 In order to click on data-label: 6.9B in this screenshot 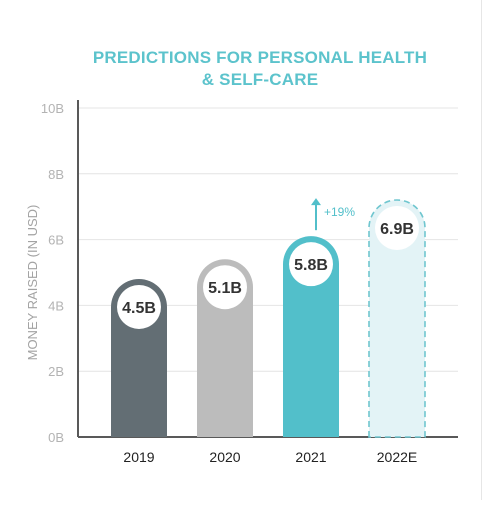, I will do `click(397, 229)`.